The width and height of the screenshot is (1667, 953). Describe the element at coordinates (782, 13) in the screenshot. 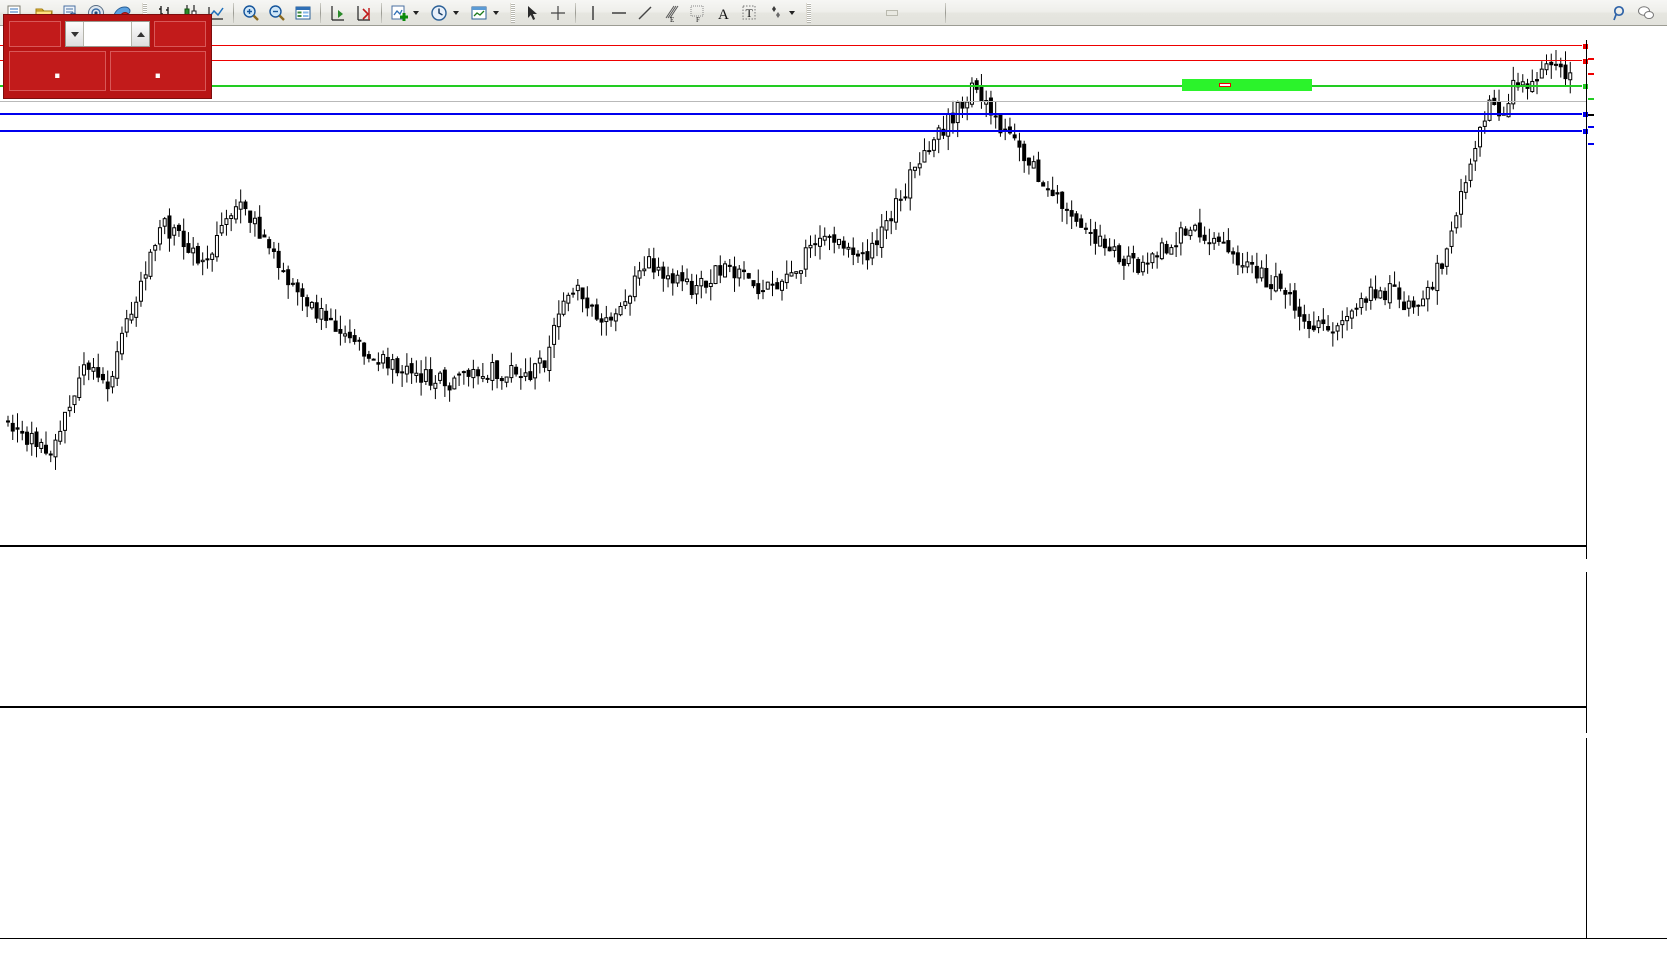

I see `shapes-button` at that location.